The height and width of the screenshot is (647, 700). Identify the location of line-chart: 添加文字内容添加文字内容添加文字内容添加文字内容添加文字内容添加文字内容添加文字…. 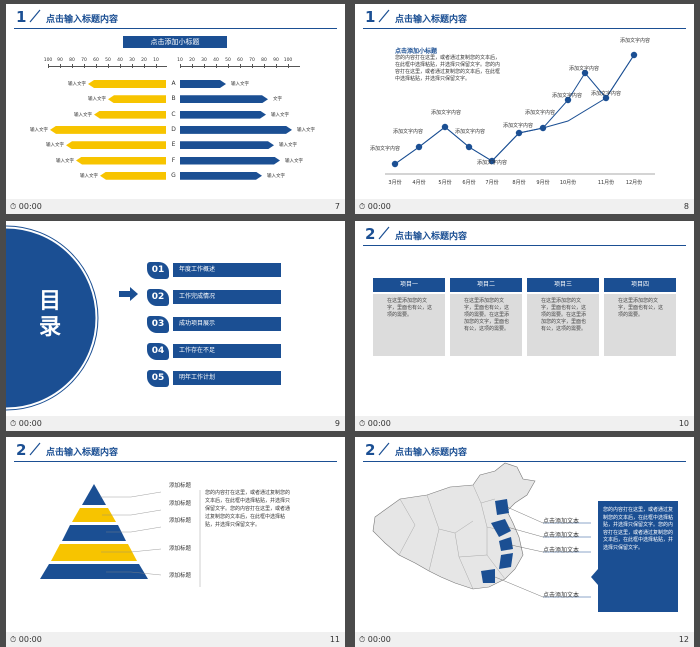
(512, 111).